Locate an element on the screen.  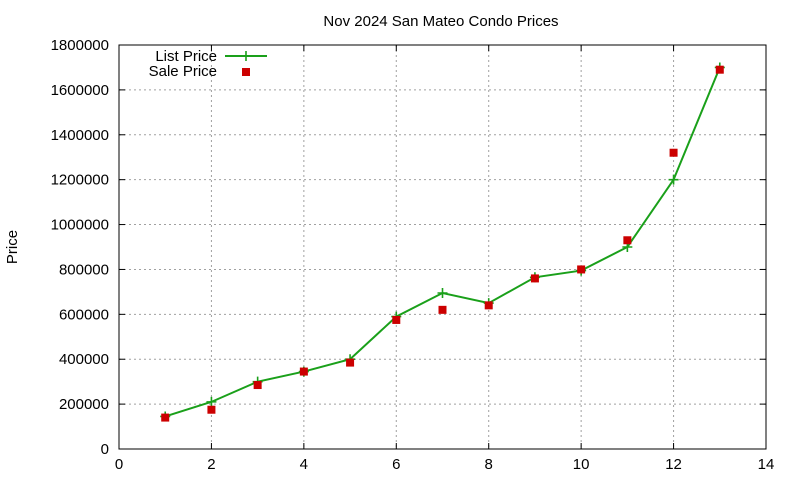
x-tick-label: 12 is located at coordinates (673, 464).